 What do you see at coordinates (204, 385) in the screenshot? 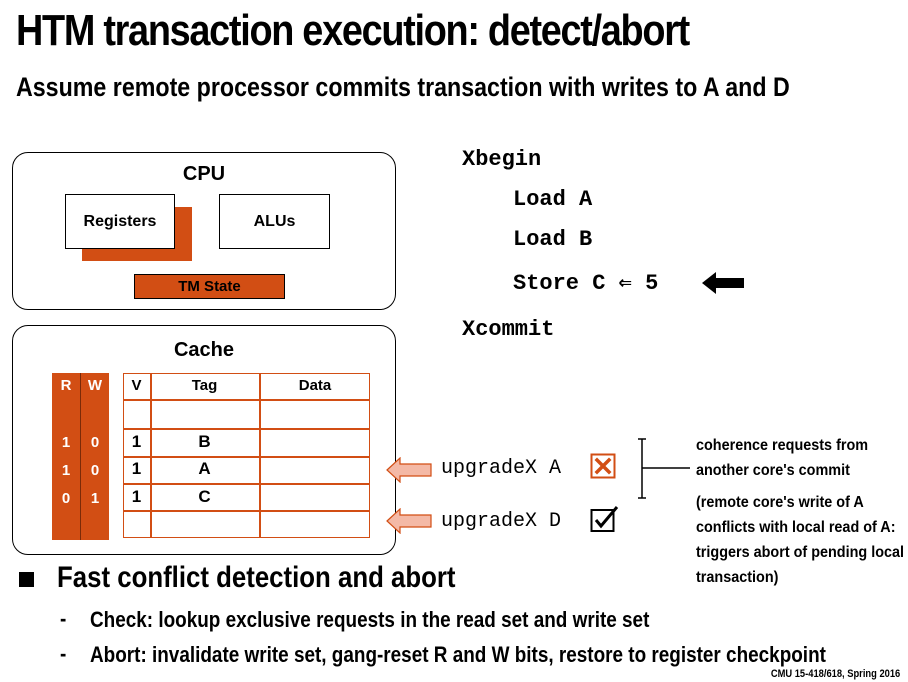
I see `tag-header: Tag` at bounding box center [204, 385].